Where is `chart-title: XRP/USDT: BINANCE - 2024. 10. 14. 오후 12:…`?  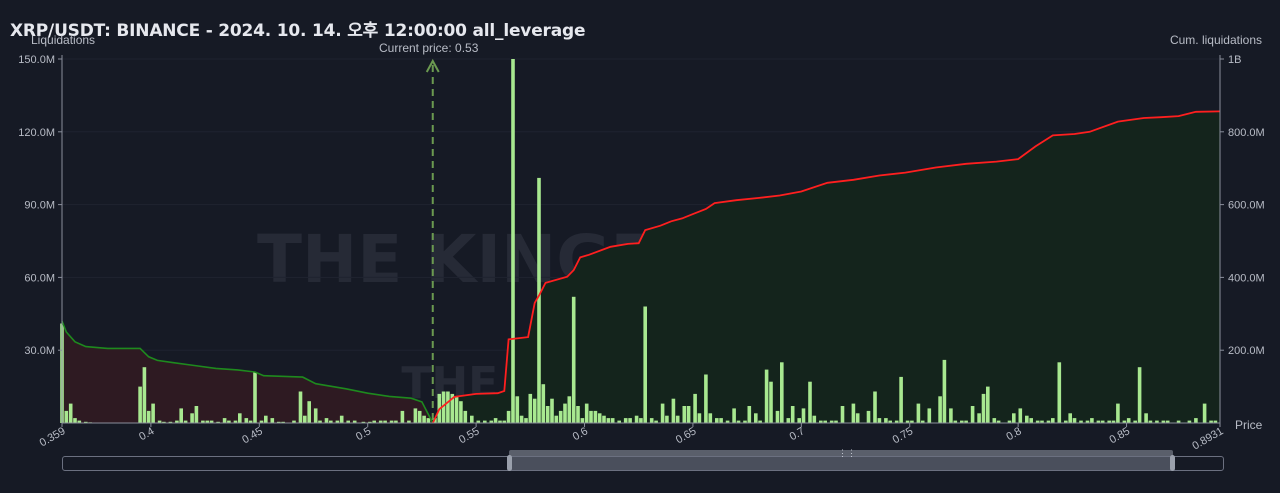 chart-title: XRP/USDT: BINANCE - 2024. 10. 14. 오후 12:… is located at coordinates (298, 31).